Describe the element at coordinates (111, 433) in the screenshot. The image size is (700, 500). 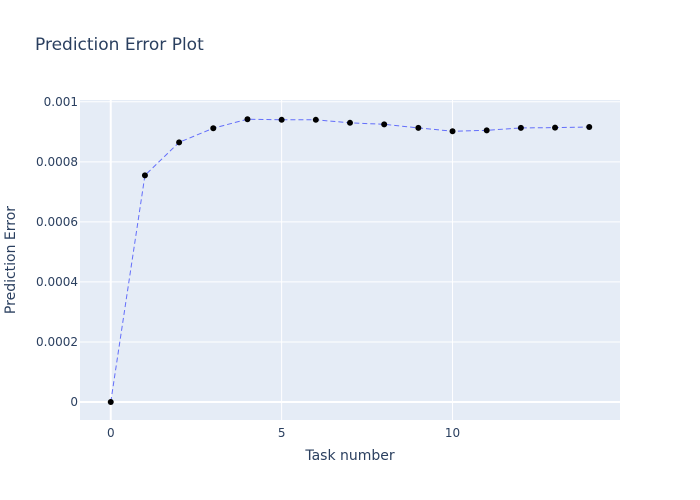
I see `x-tick-label: 0` at that location.